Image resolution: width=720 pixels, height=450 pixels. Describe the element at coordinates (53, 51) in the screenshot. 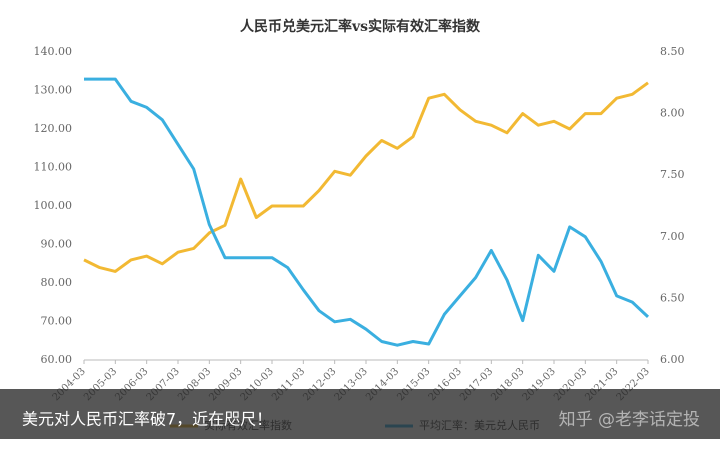

I see `y-tick-label: 140.00` at that location.